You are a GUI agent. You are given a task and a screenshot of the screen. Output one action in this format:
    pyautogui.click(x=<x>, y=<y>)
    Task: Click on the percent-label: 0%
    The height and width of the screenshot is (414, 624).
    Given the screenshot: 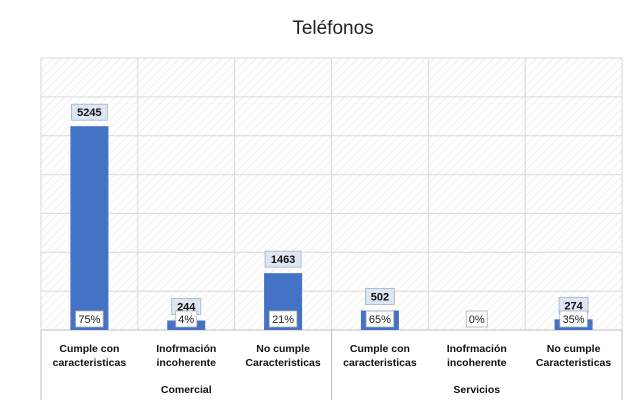 What is the action you would take?
    pyautogui.click(x=477, y=320)
    